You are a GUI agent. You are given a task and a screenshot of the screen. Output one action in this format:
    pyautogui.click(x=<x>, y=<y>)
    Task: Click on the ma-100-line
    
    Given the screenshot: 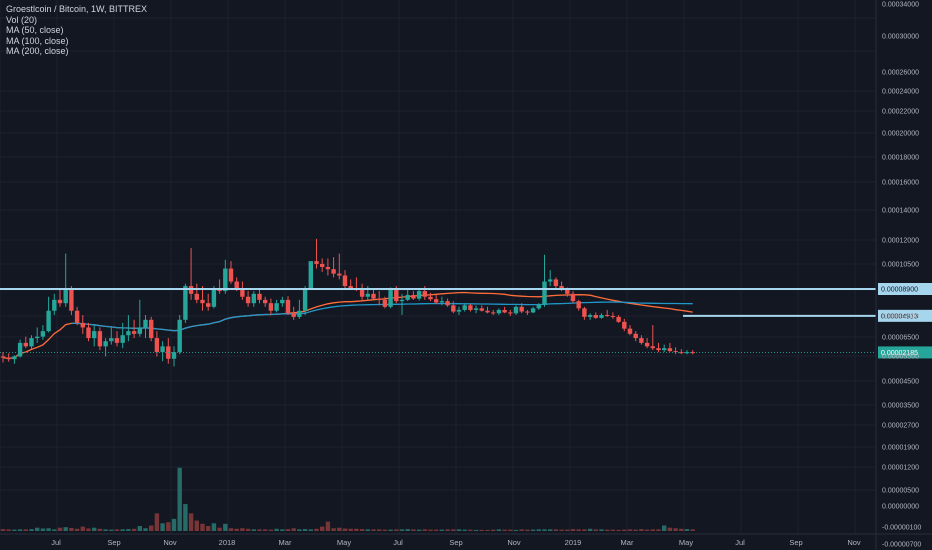 What is the action you would take?
    pyautogui.click(x=382, y=316)
    